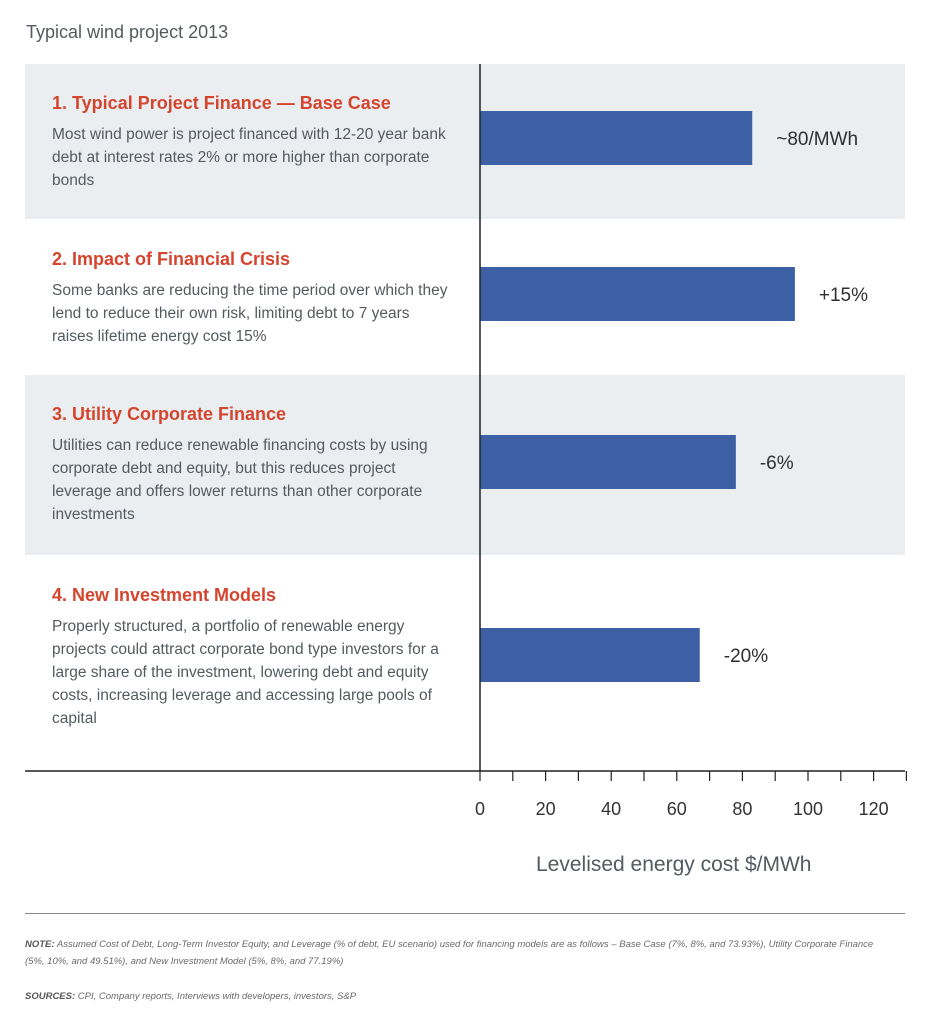 This screenshot has height=1024, width=928. I want to click on x-tick-label-120: 120, so click(874, 809).